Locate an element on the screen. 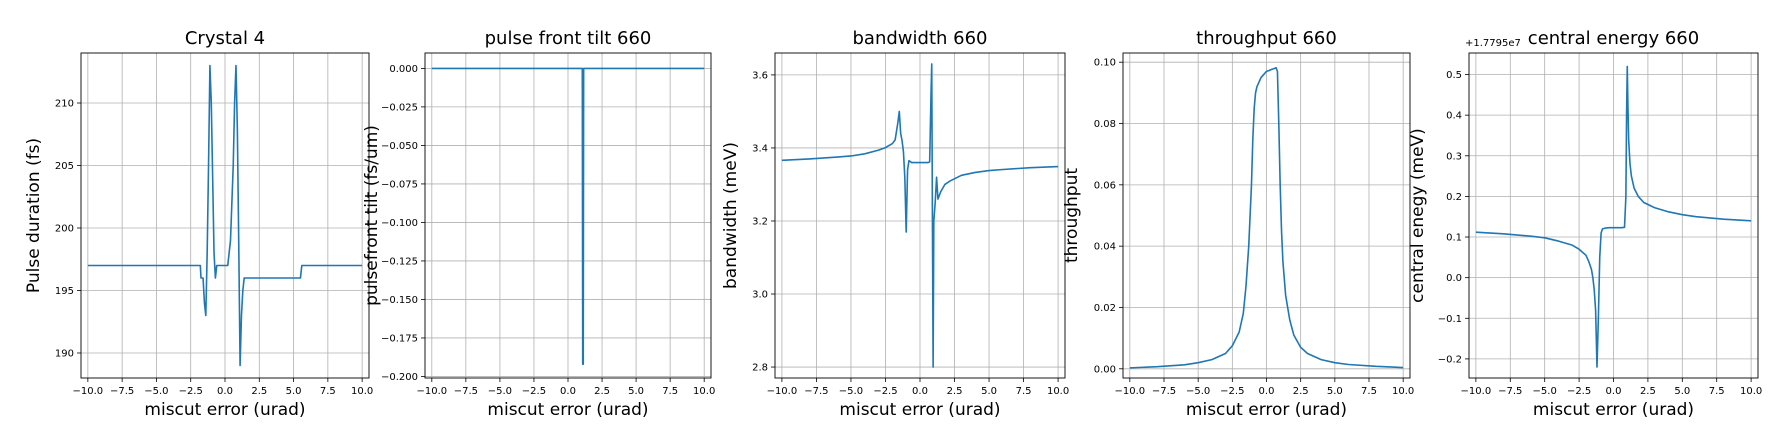 Image resolution: width=1781 pixels, height=432 pixels. y-tick-label: 3.6 is located at coordinates (760, 75).